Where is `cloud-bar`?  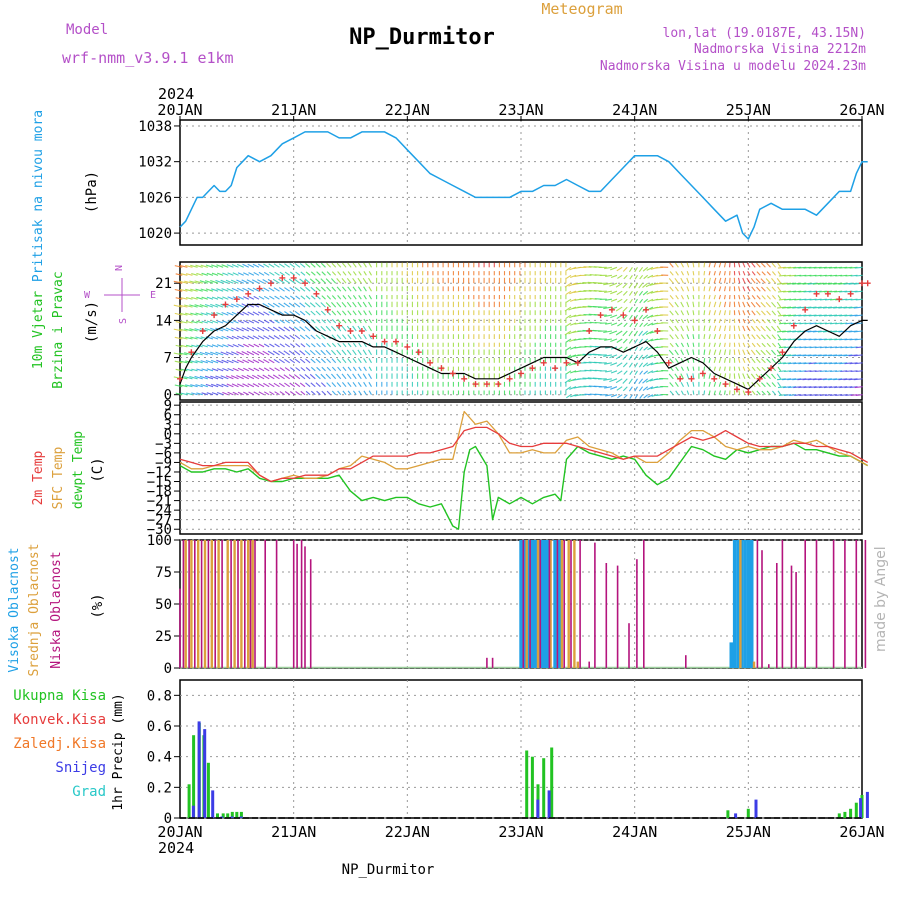
cloud-bar is located at coordinates (577, 664).